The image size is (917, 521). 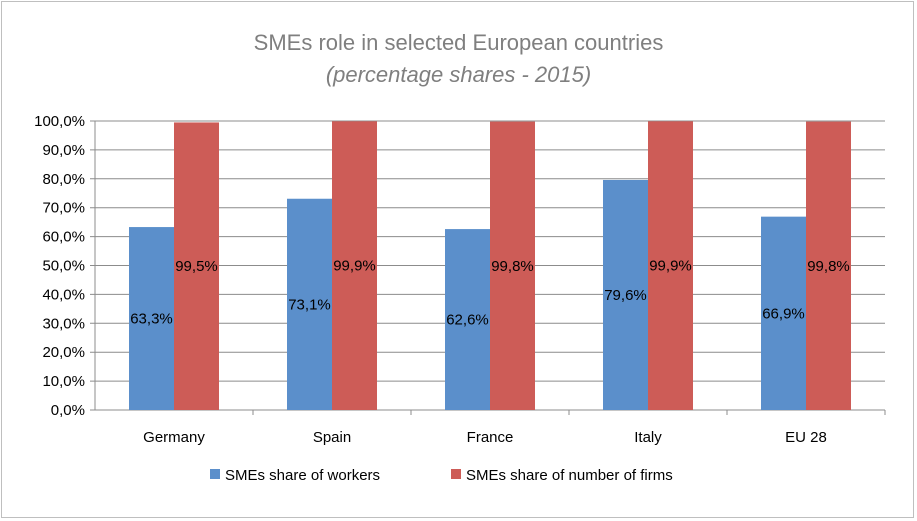 I want to click on chart-subtitle: (percentage shares - 2015), so click(x=458, y=74).